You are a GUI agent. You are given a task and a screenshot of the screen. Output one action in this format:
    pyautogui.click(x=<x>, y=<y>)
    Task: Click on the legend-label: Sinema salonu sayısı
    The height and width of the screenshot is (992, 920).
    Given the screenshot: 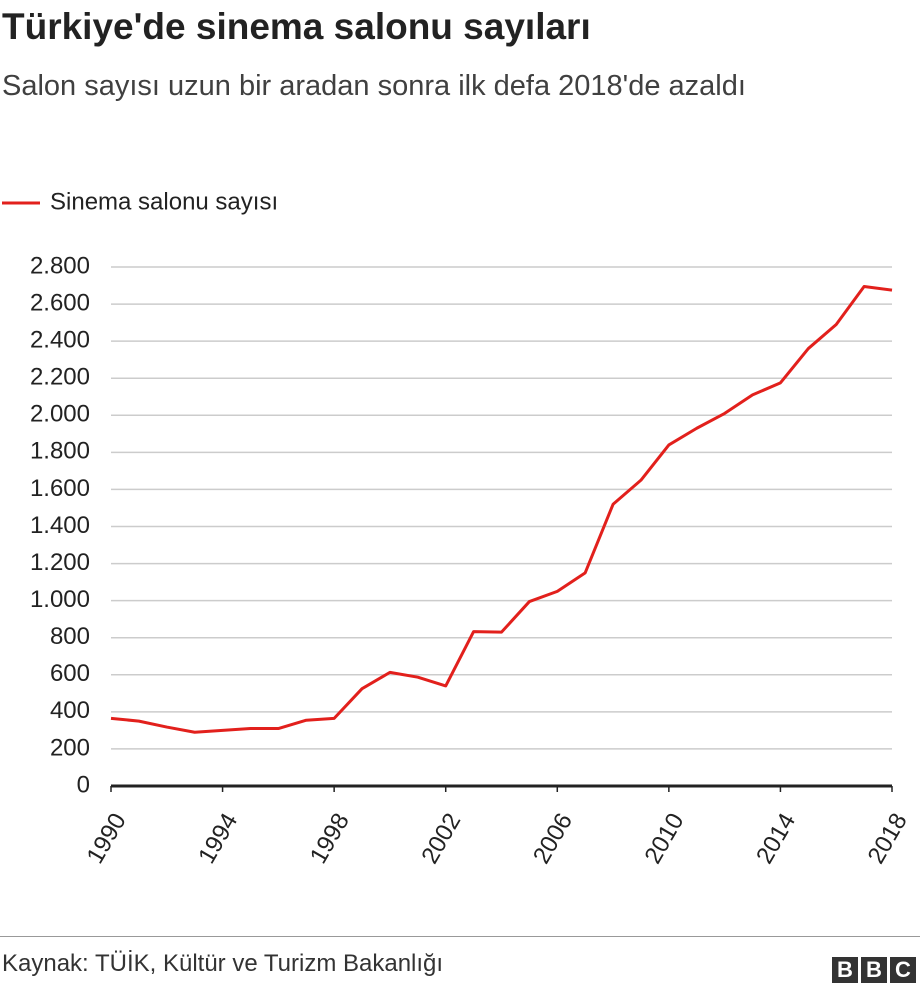 What is the action you would take?
    pyautogui.click(x=164, y=201)
    